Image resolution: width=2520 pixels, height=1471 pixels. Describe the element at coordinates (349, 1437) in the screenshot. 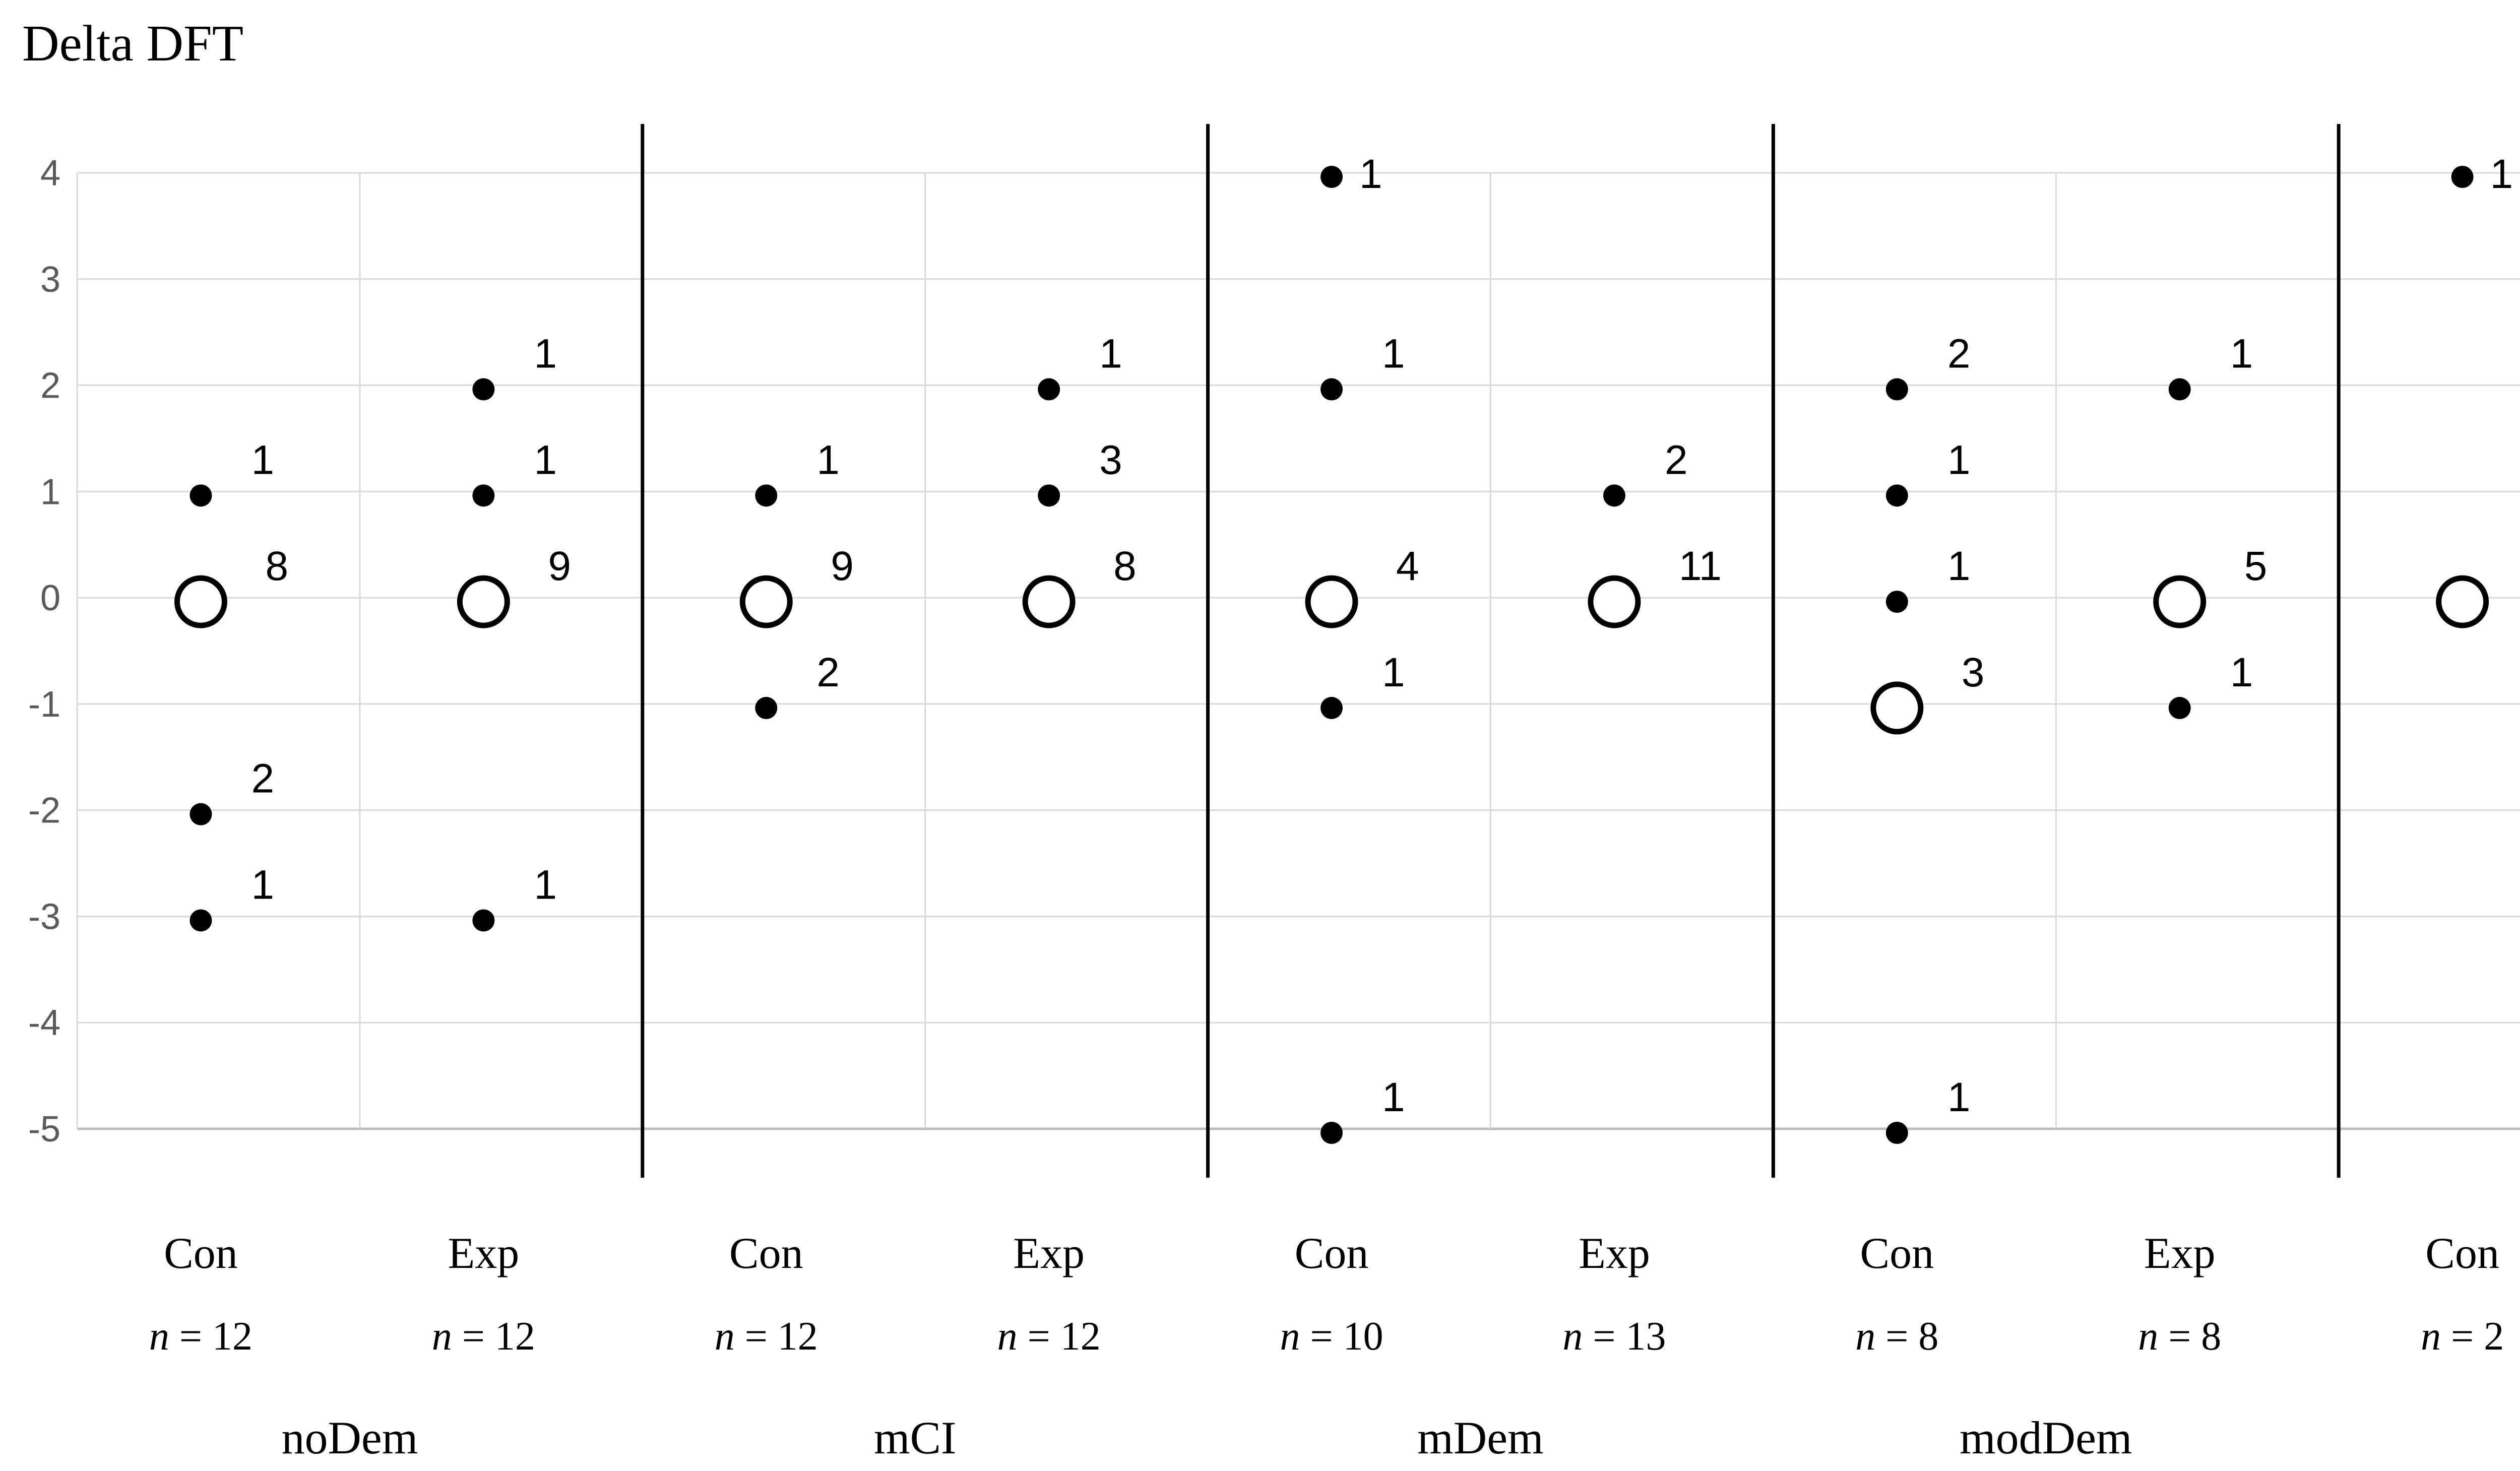

I see `group-label: noDem` at that location.